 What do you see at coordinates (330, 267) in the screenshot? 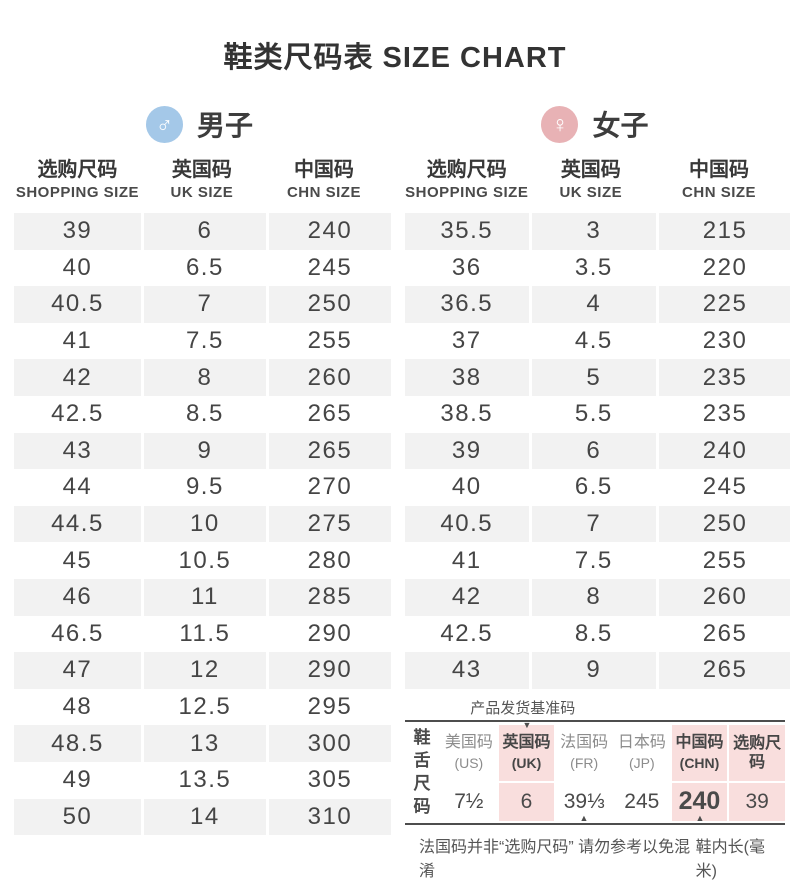
I see `size-cell: 245` at bounding box center [330, 267].